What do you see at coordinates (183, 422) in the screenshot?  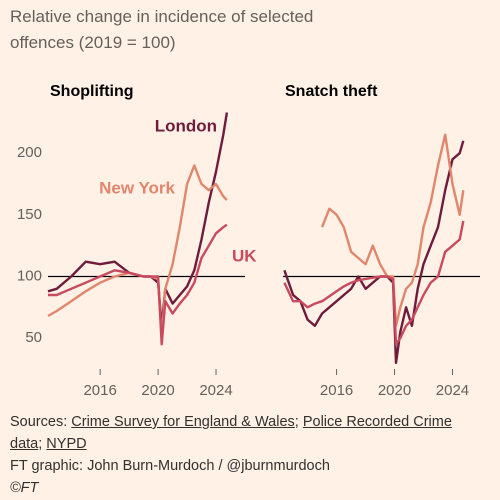 I see `source-link: Crime Survey for England & Wales` at bounding box center [183, 422].